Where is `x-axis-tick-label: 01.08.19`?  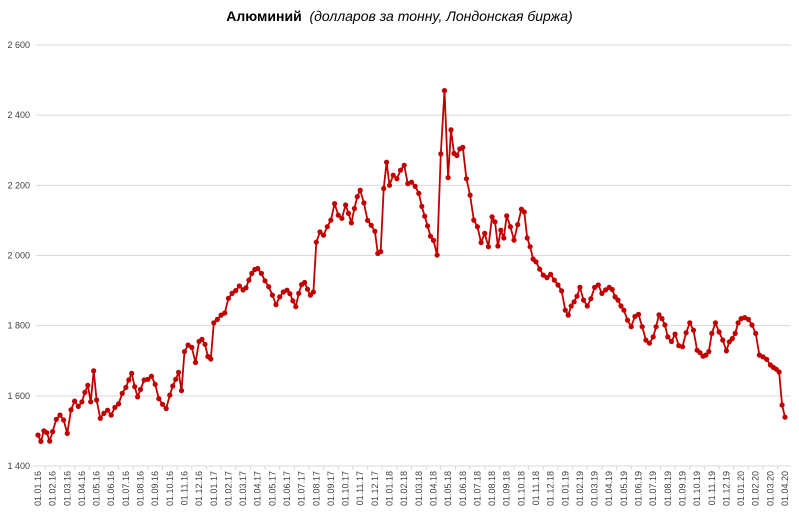
x-axis-tick-label: 01.08.19 is located at coordinates (668, 488).